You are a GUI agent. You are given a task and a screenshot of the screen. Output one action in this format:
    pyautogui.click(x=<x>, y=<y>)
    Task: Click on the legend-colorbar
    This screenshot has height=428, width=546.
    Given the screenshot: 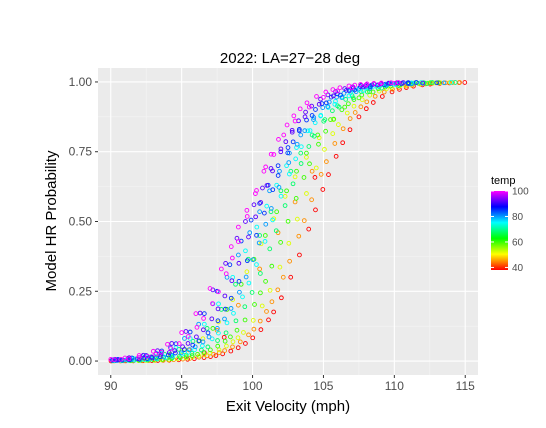 What is the action you would take?
    pyautogui.click(x=499, y=230)
    